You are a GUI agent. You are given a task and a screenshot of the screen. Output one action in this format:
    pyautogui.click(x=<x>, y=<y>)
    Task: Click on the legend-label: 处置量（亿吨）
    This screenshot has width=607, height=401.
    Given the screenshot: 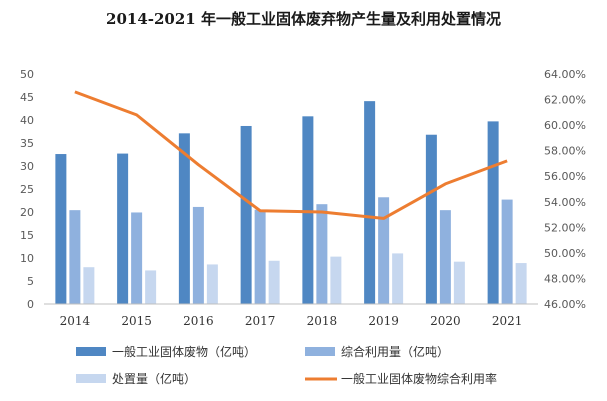 What is the action you would take?
    pyautogui.click(x=154, y=378)
    